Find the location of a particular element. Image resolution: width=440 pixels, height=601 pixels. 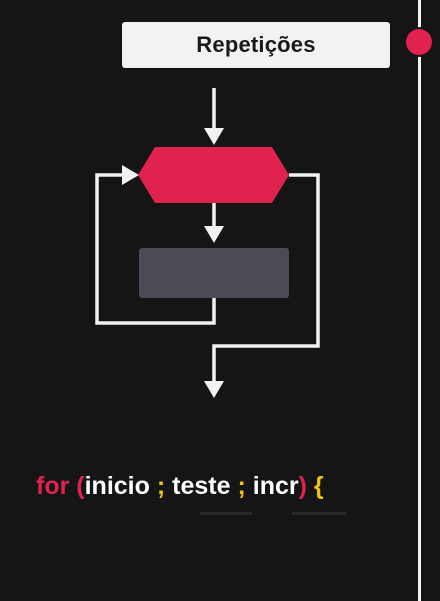

code-semicolon-1: ; is located at coordinates (161, 486).